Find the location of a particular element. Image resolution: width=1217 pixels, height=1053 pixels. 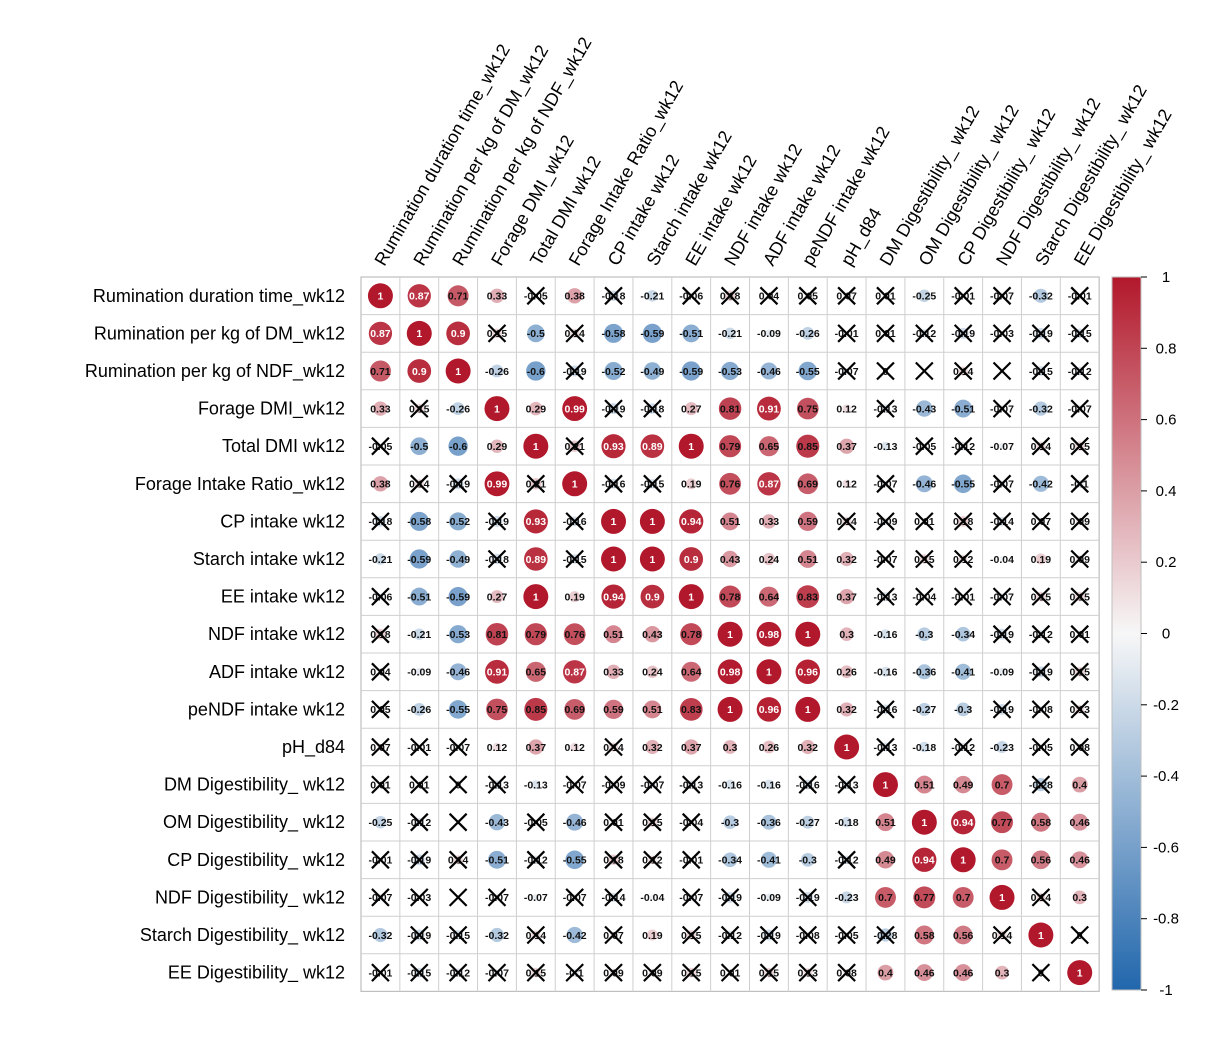

correlation-value-label: -0.13 is located at coordinates (536, 785).